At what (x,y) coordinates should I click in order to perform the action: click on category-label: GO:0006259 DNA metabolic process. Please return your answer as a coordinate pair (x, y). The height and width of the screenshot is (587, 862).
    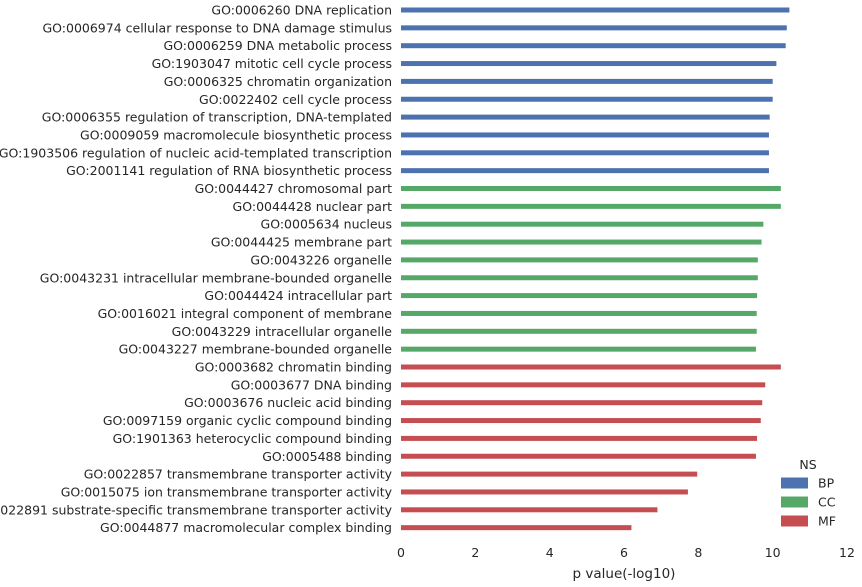
    Looking at the image, I should click on (278, 45).